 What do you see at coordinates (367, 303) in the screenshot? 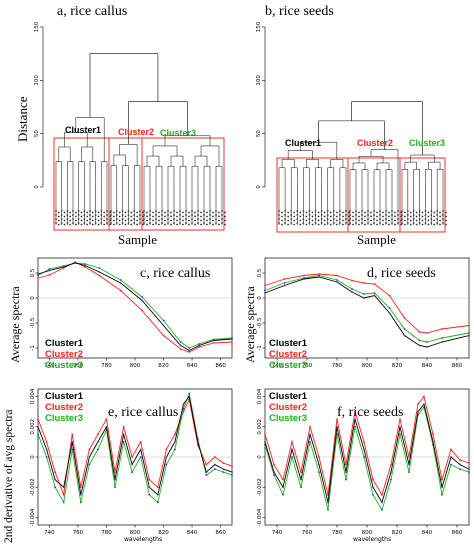
I see `series-line-cluster2` at bounding box center [367, 303].